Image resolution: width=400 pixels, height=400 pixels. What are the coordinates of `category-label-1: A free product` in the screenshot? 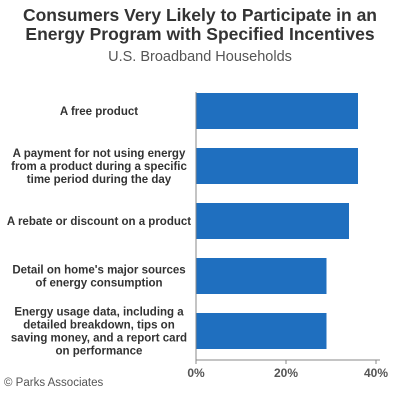 It's located at (99, 112).